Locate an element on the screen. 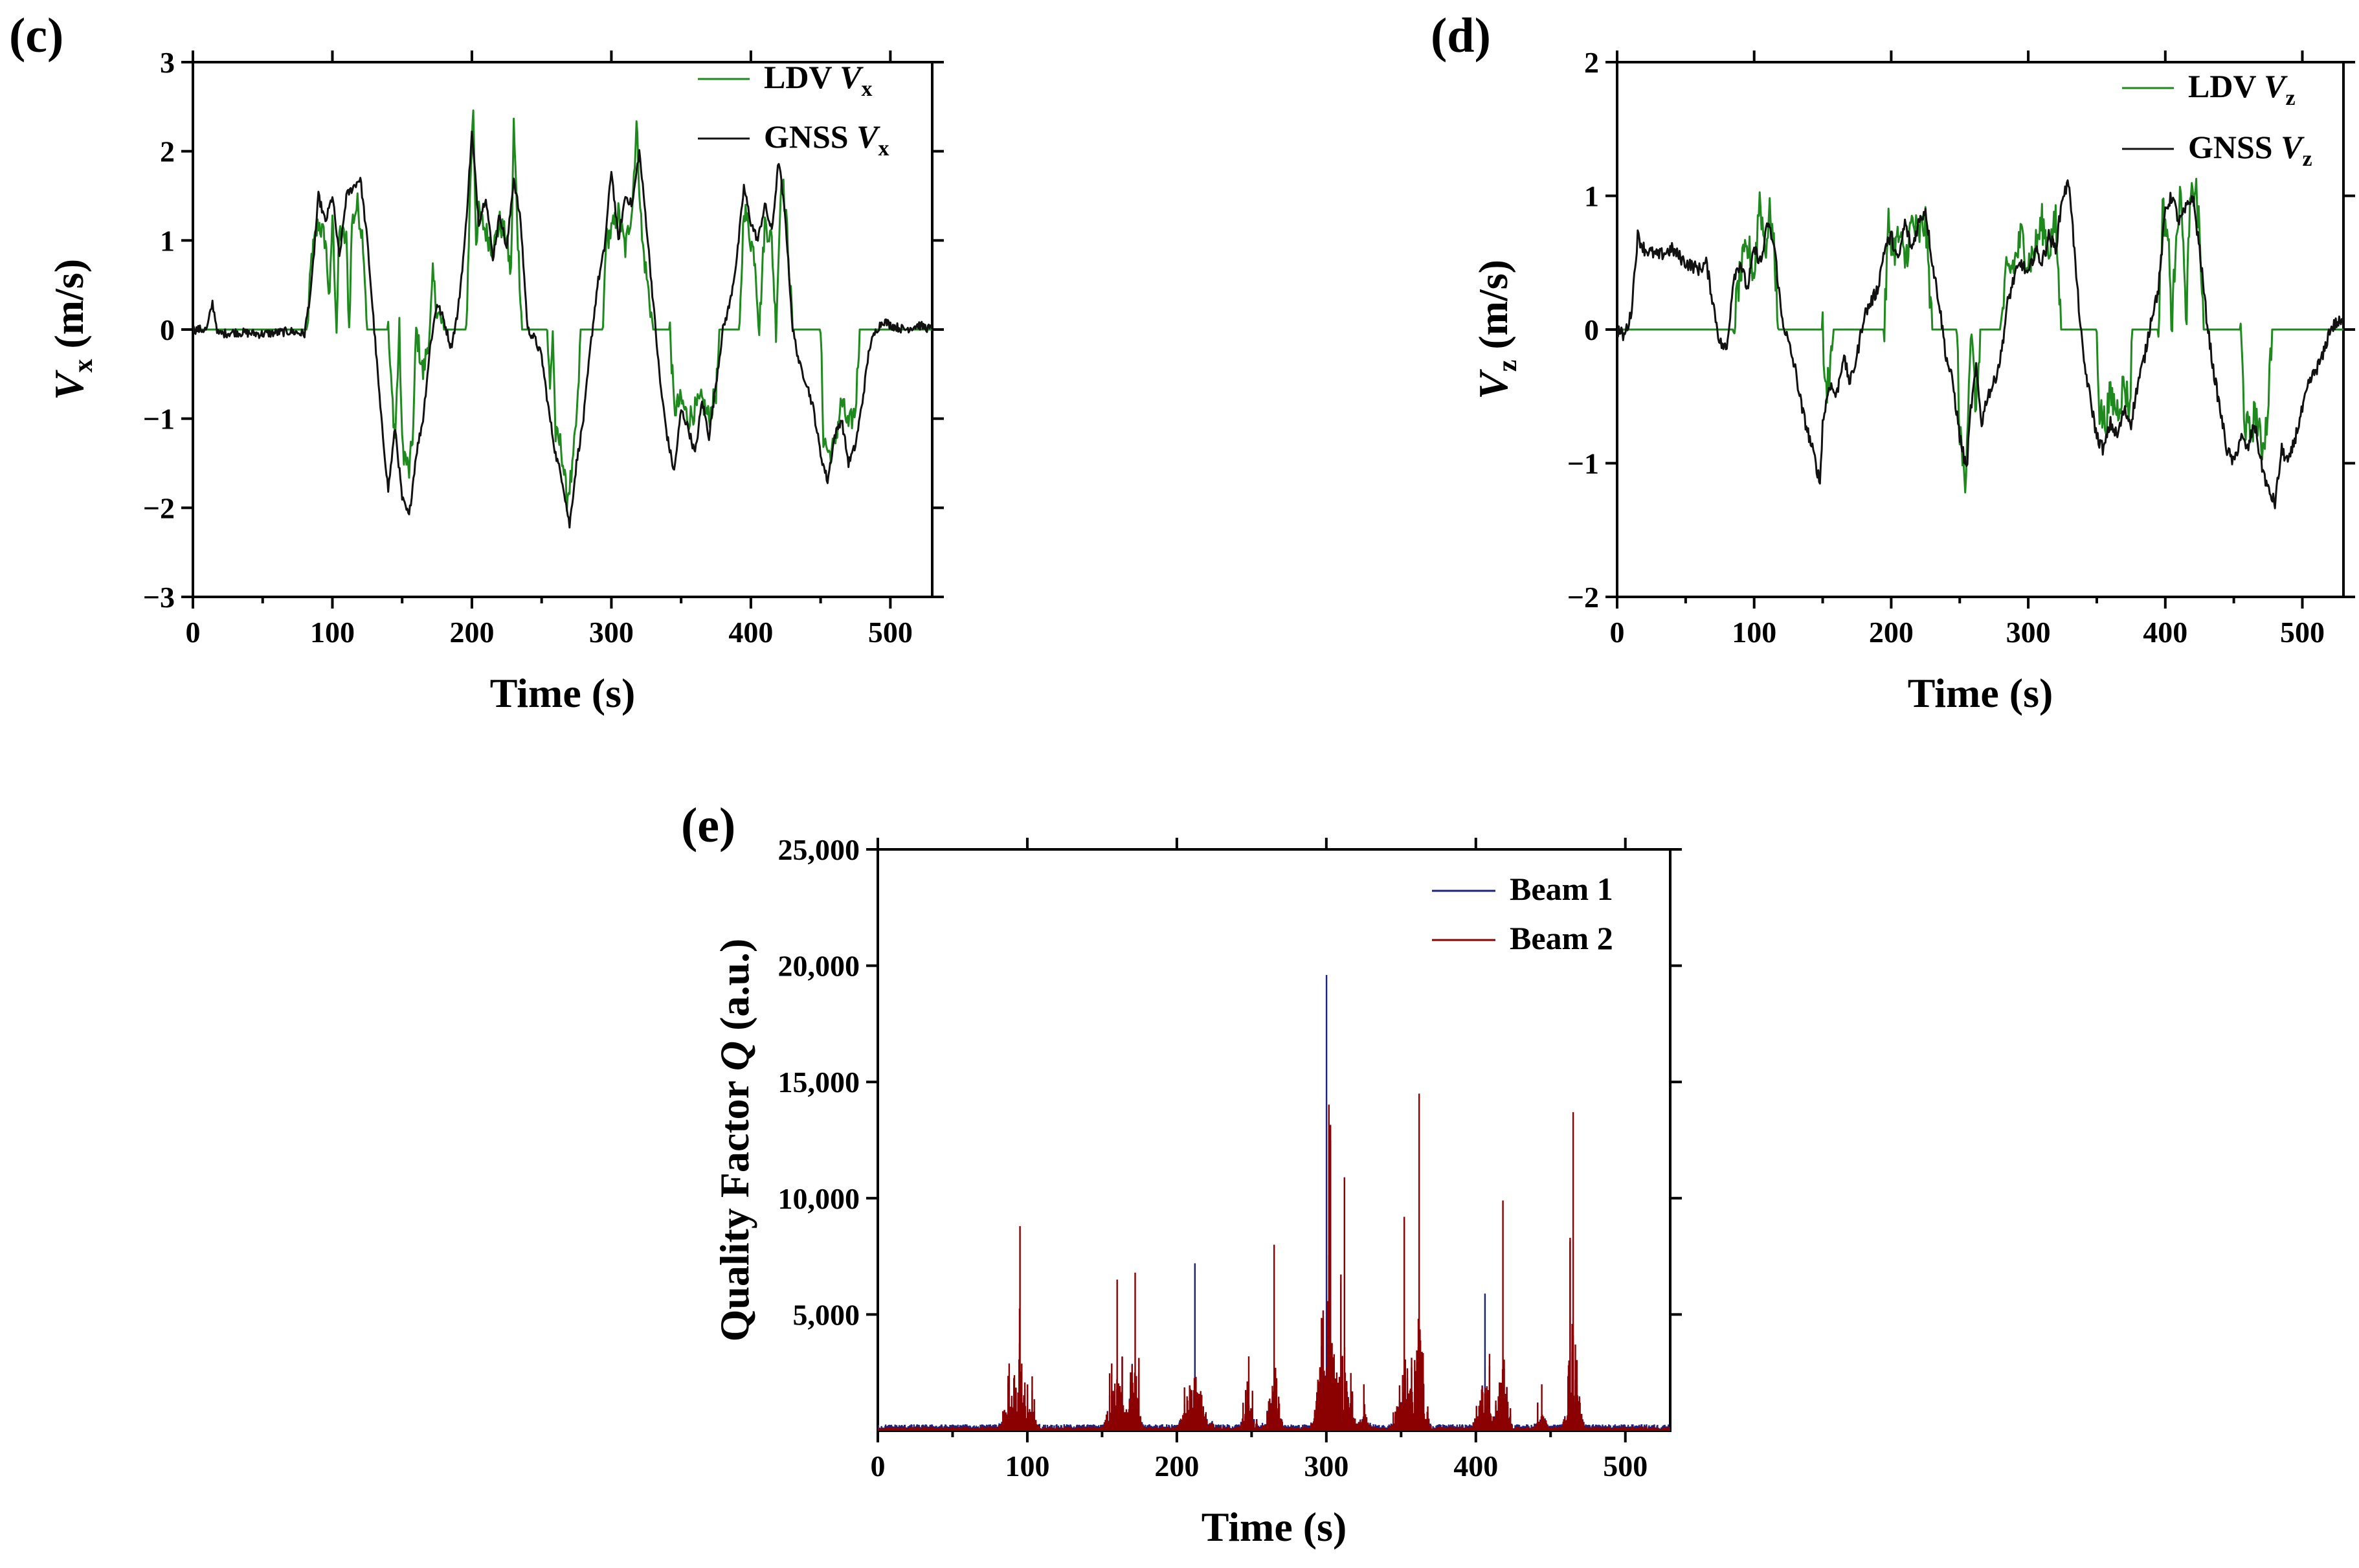 This screenshot has width=2359, height=1568. panel-label-d: (d) is located at coordinates (1461, 35).